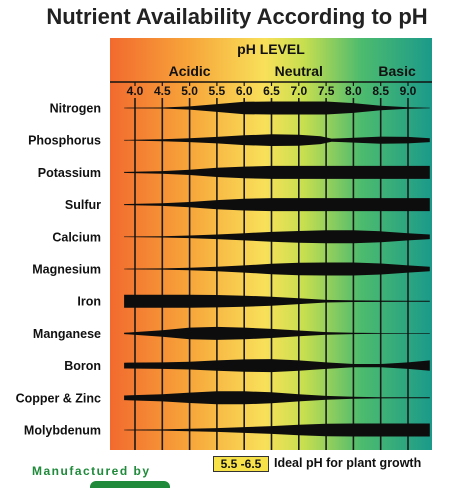  I want to click on axis-title: pH LEVEL, so click(271, 49).